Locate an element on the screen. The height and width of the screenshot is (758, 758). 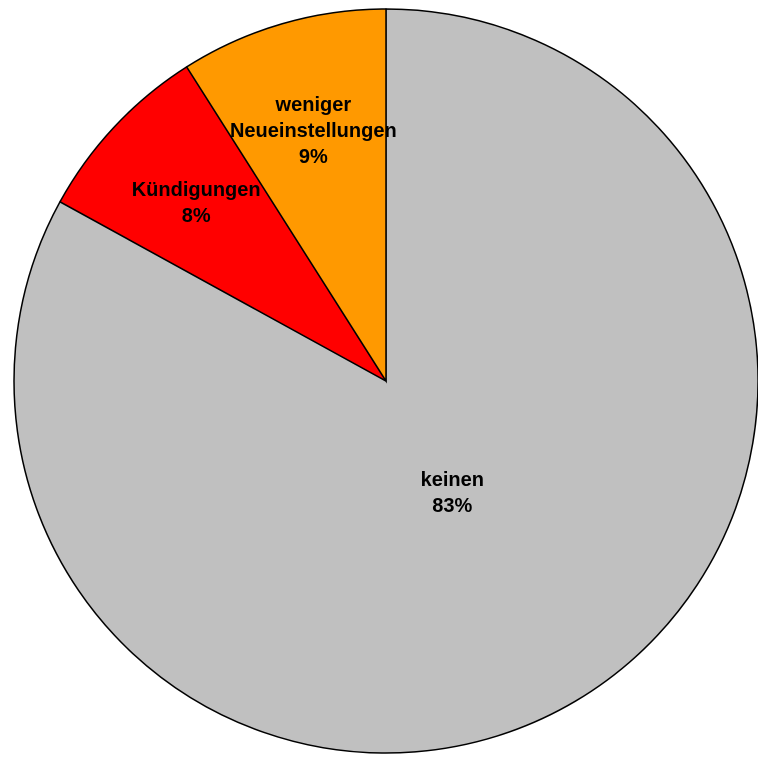
slice-label: keinen 83% is located at coordinates (452, 493).